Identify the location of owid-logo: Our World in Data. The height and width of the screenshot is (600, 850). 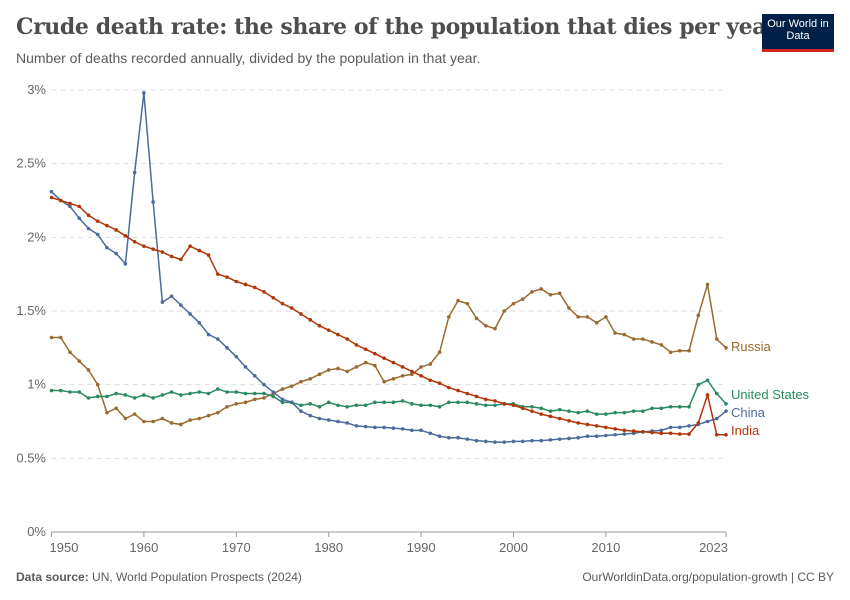
(798, 33).